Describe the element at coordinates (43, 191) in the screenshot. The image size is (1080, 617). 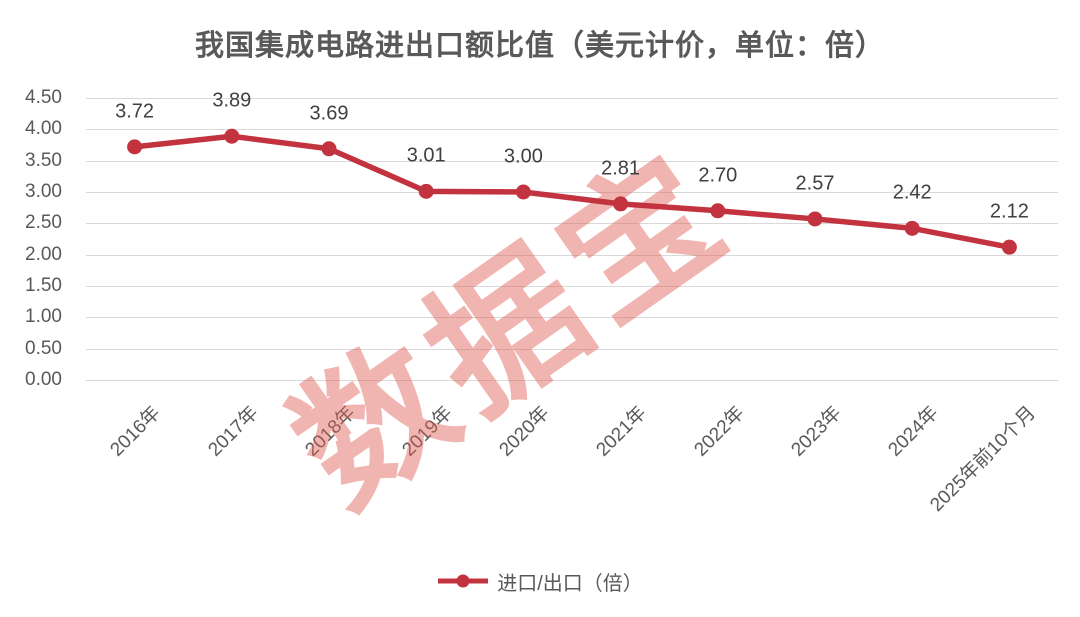
I see `y-axis-tick-label: 3.00` at that location.